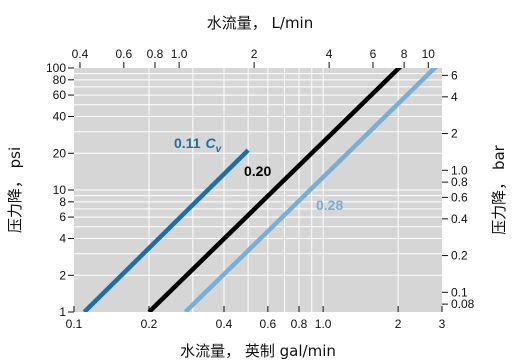  I want to click on right-tick-label: 6, so click(454, 75).